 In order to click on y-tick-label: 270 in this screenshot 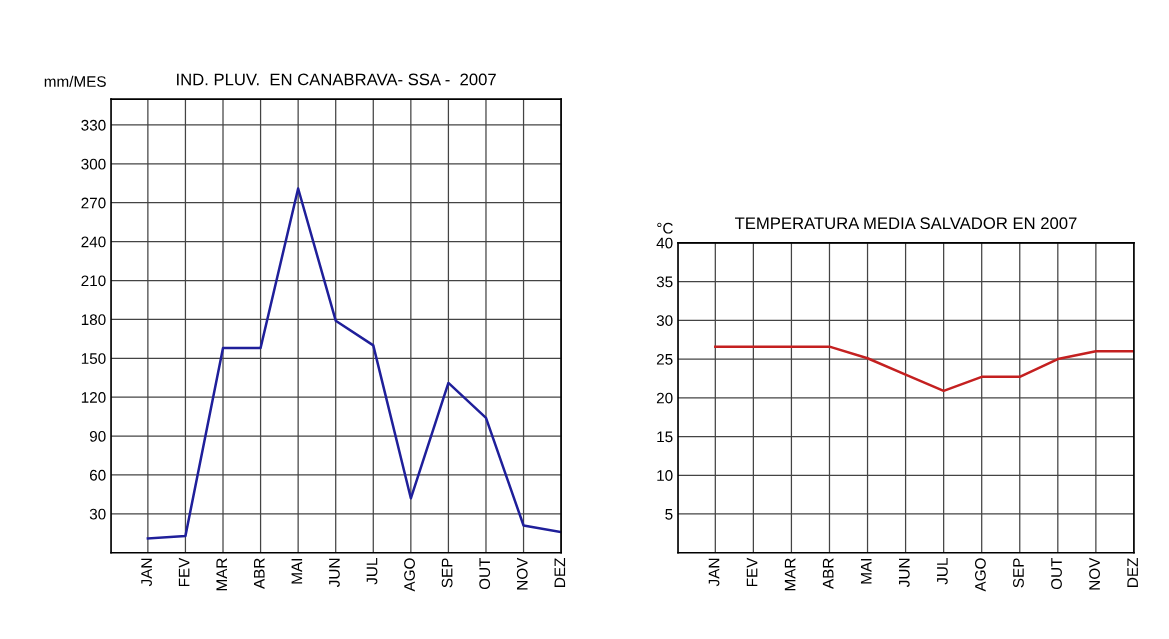, I will do `click(93, 203)`.